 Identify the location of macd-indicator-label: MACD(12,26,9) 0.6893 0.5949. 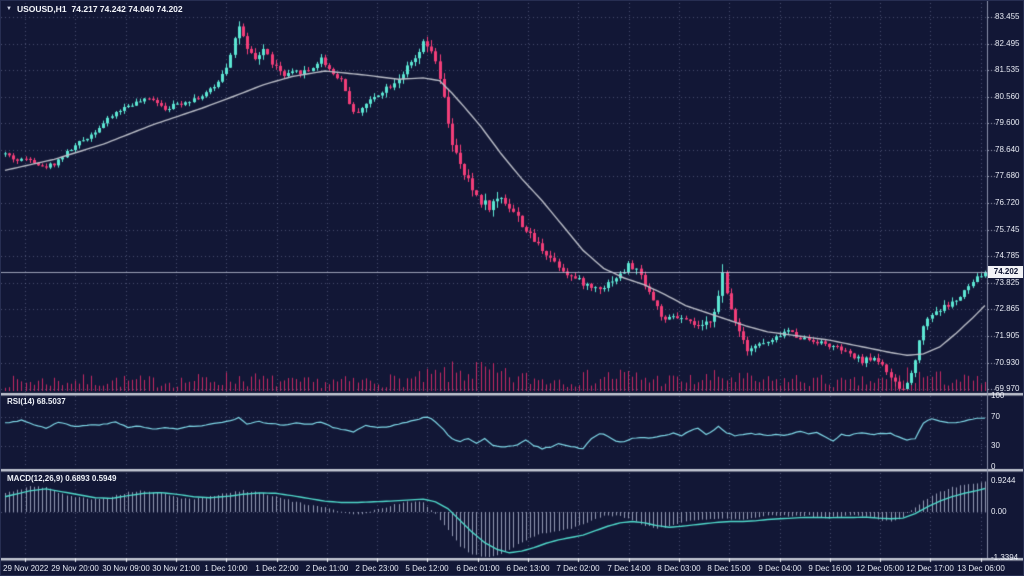
(62, 478).